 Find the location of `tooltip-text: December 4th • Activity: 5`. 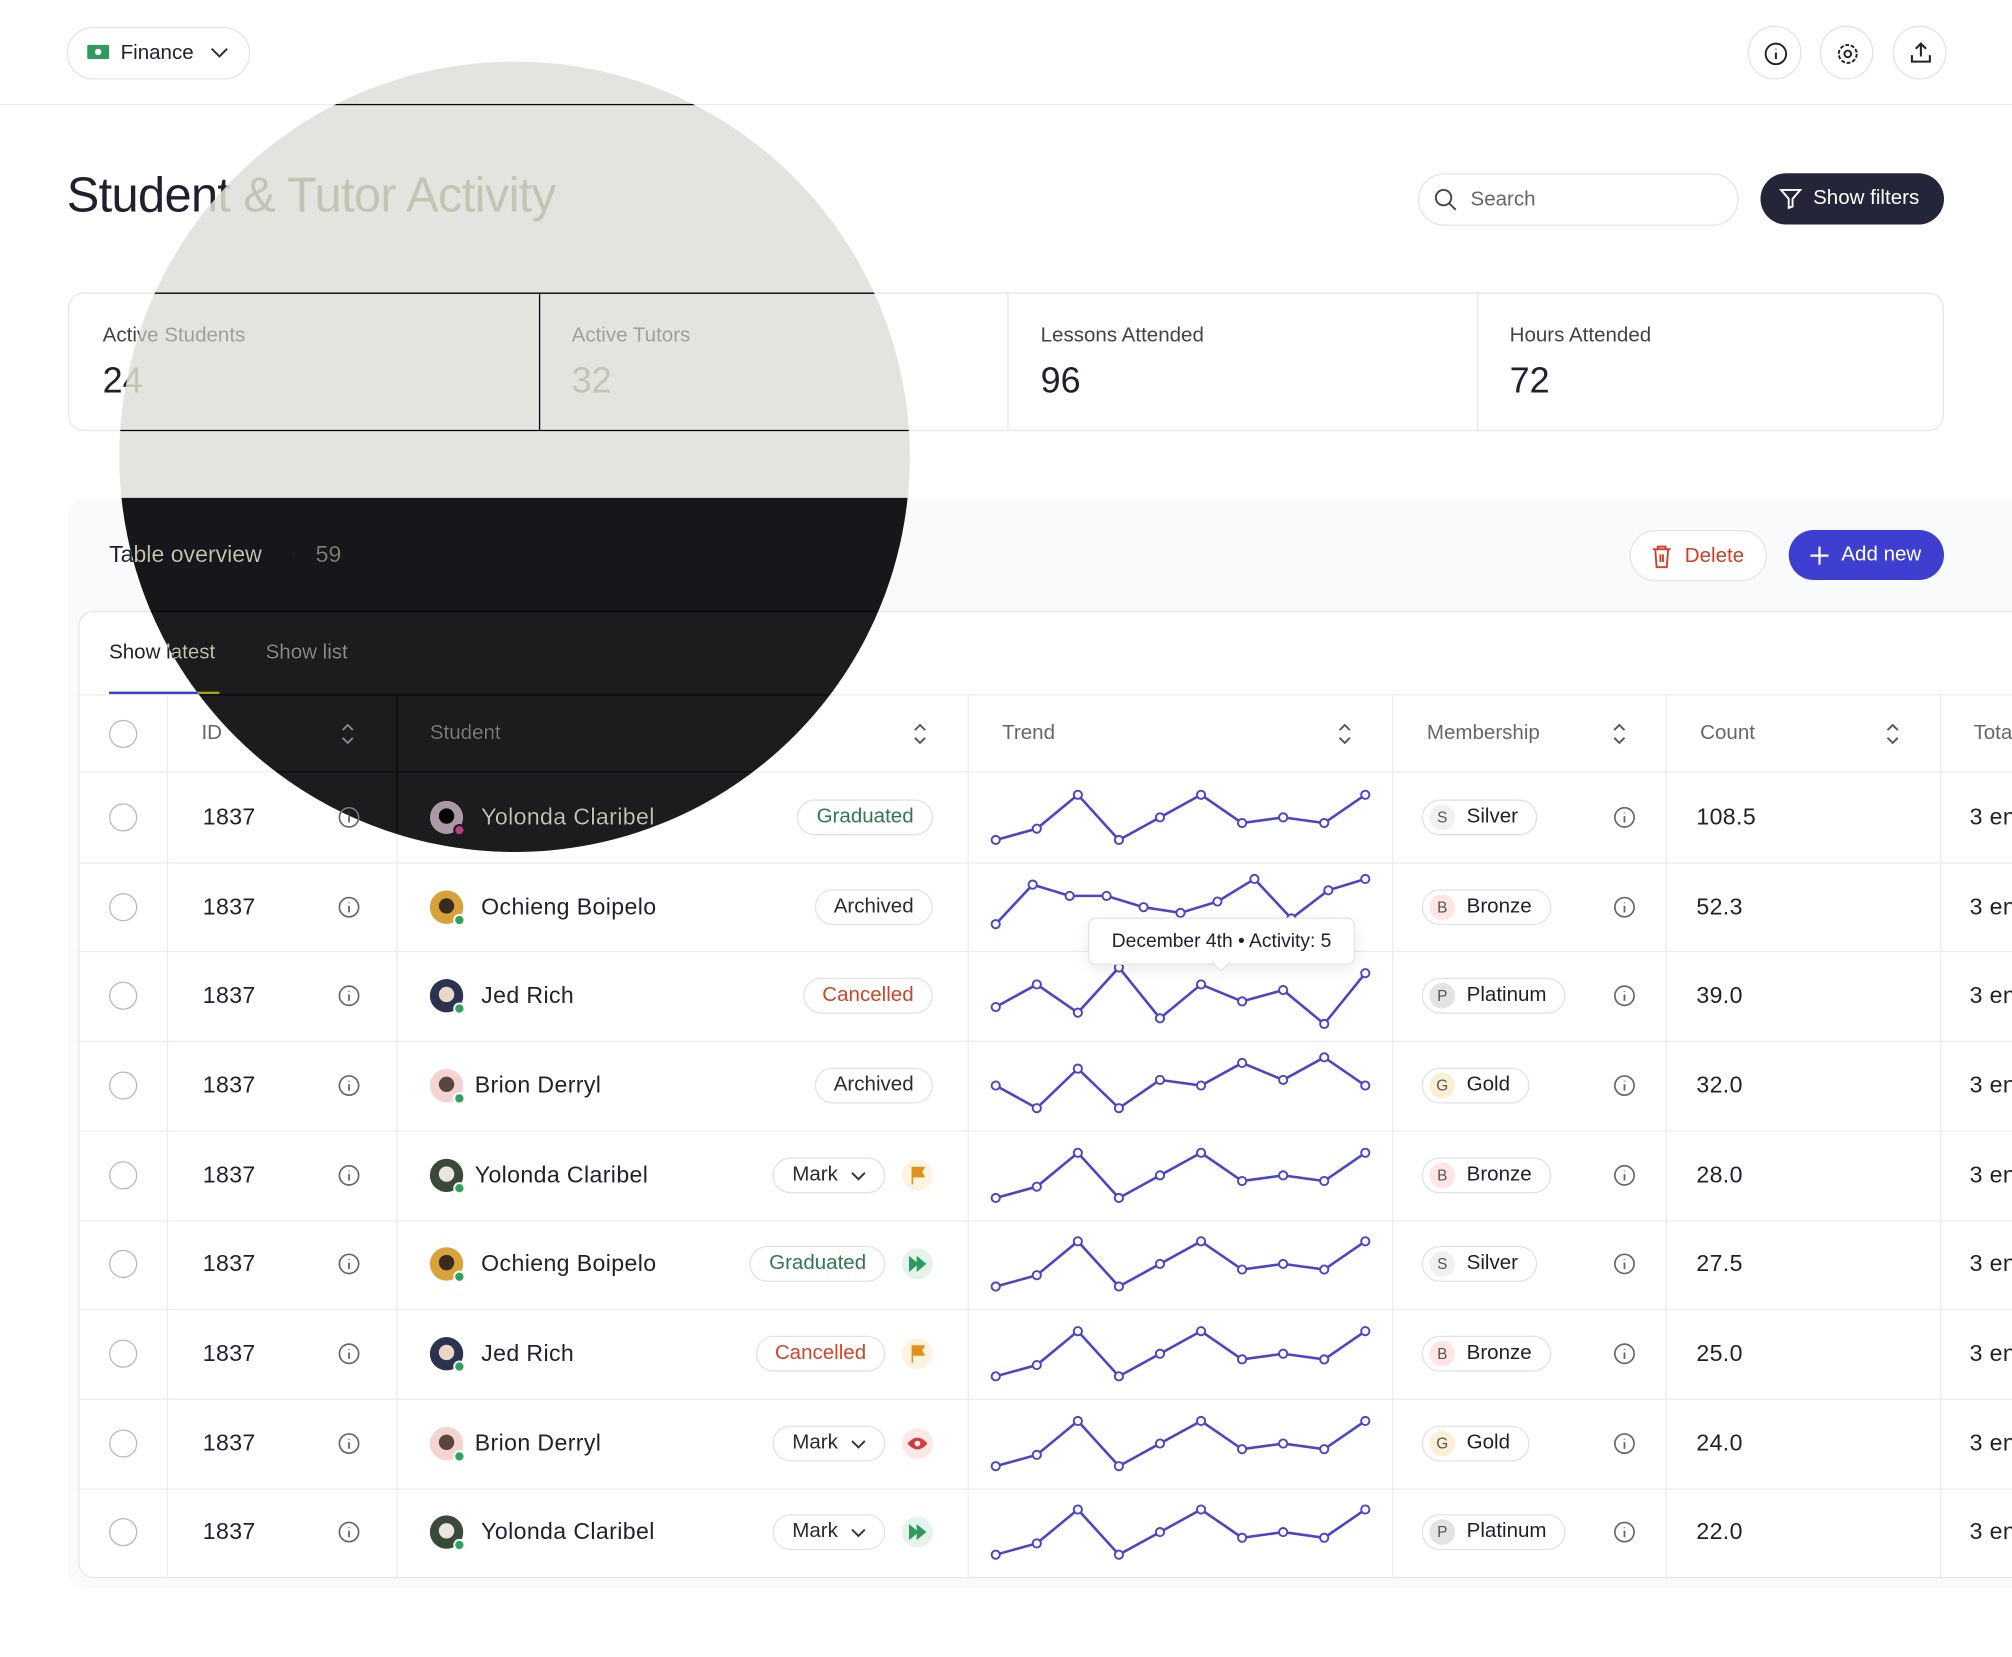

tooltip-text: December 4th • Activity: 5 is located at coordinates (1221, 941).